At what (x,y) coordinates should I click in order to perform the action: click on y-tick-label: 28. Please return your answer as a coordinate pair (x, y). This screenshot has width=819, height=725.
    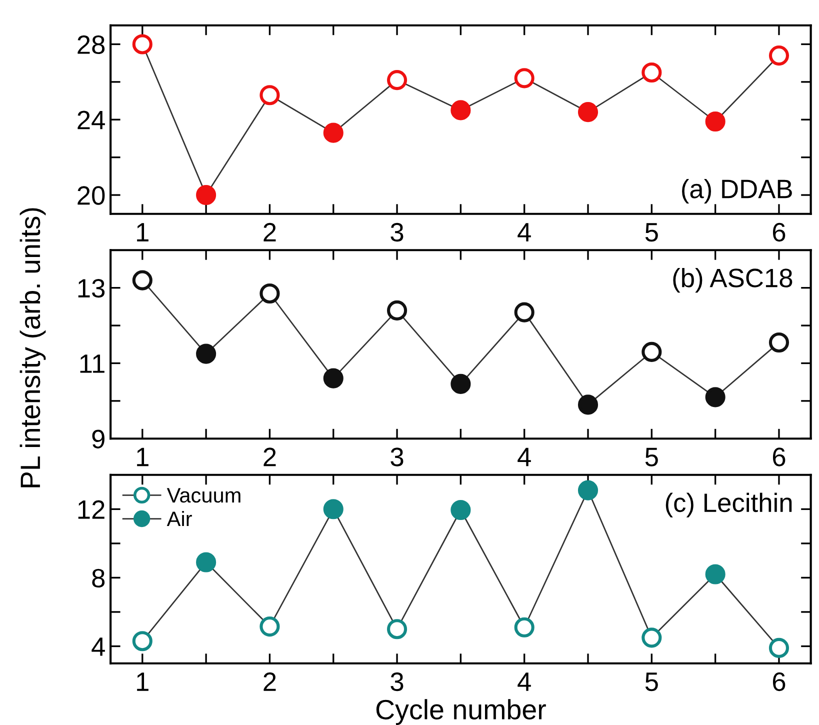
    Looking at the image, I should click on (91, 44).